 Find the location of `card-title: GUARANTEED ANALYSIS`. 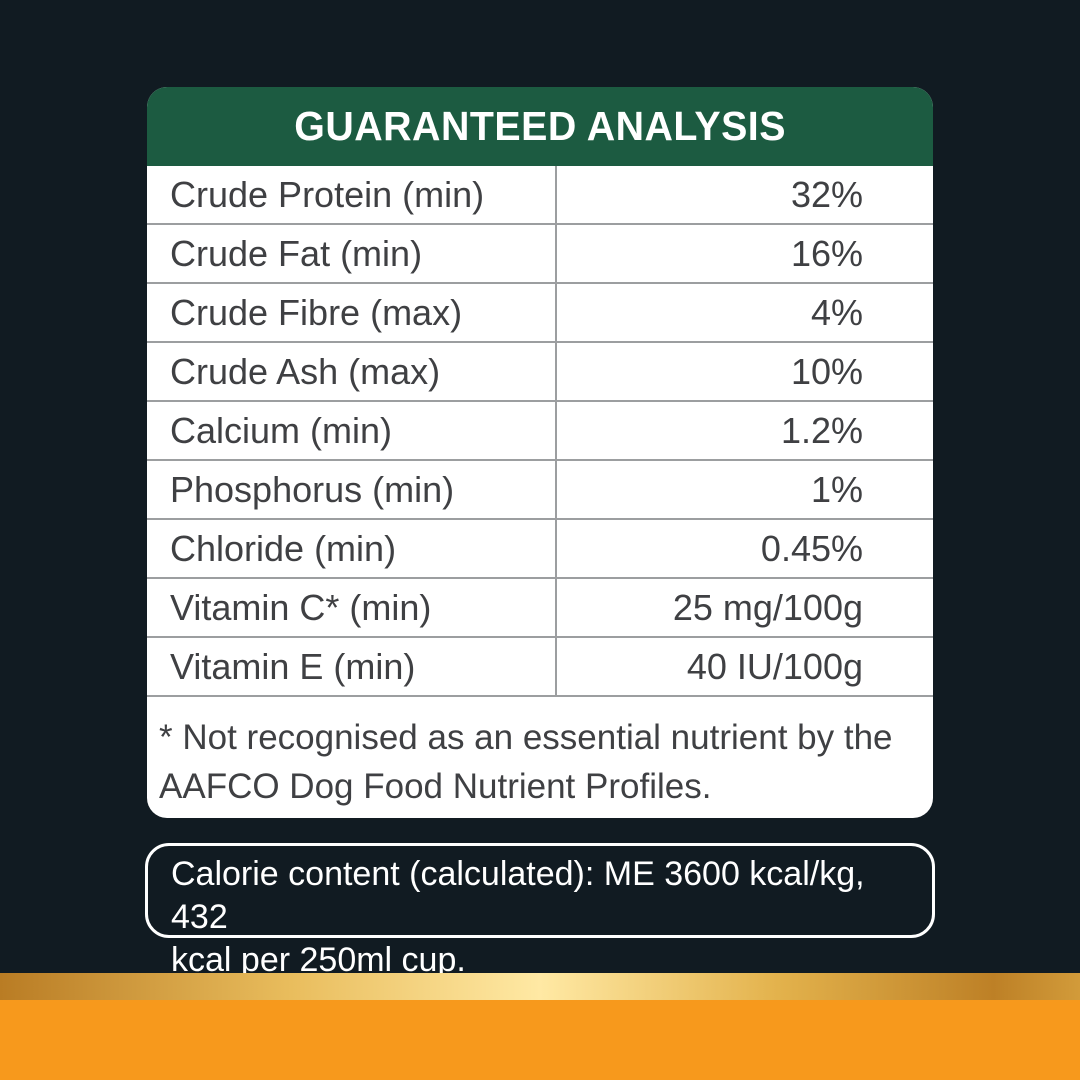

card-title: GUARANTEED ANALYSIS is located at coordinates (540, 126).